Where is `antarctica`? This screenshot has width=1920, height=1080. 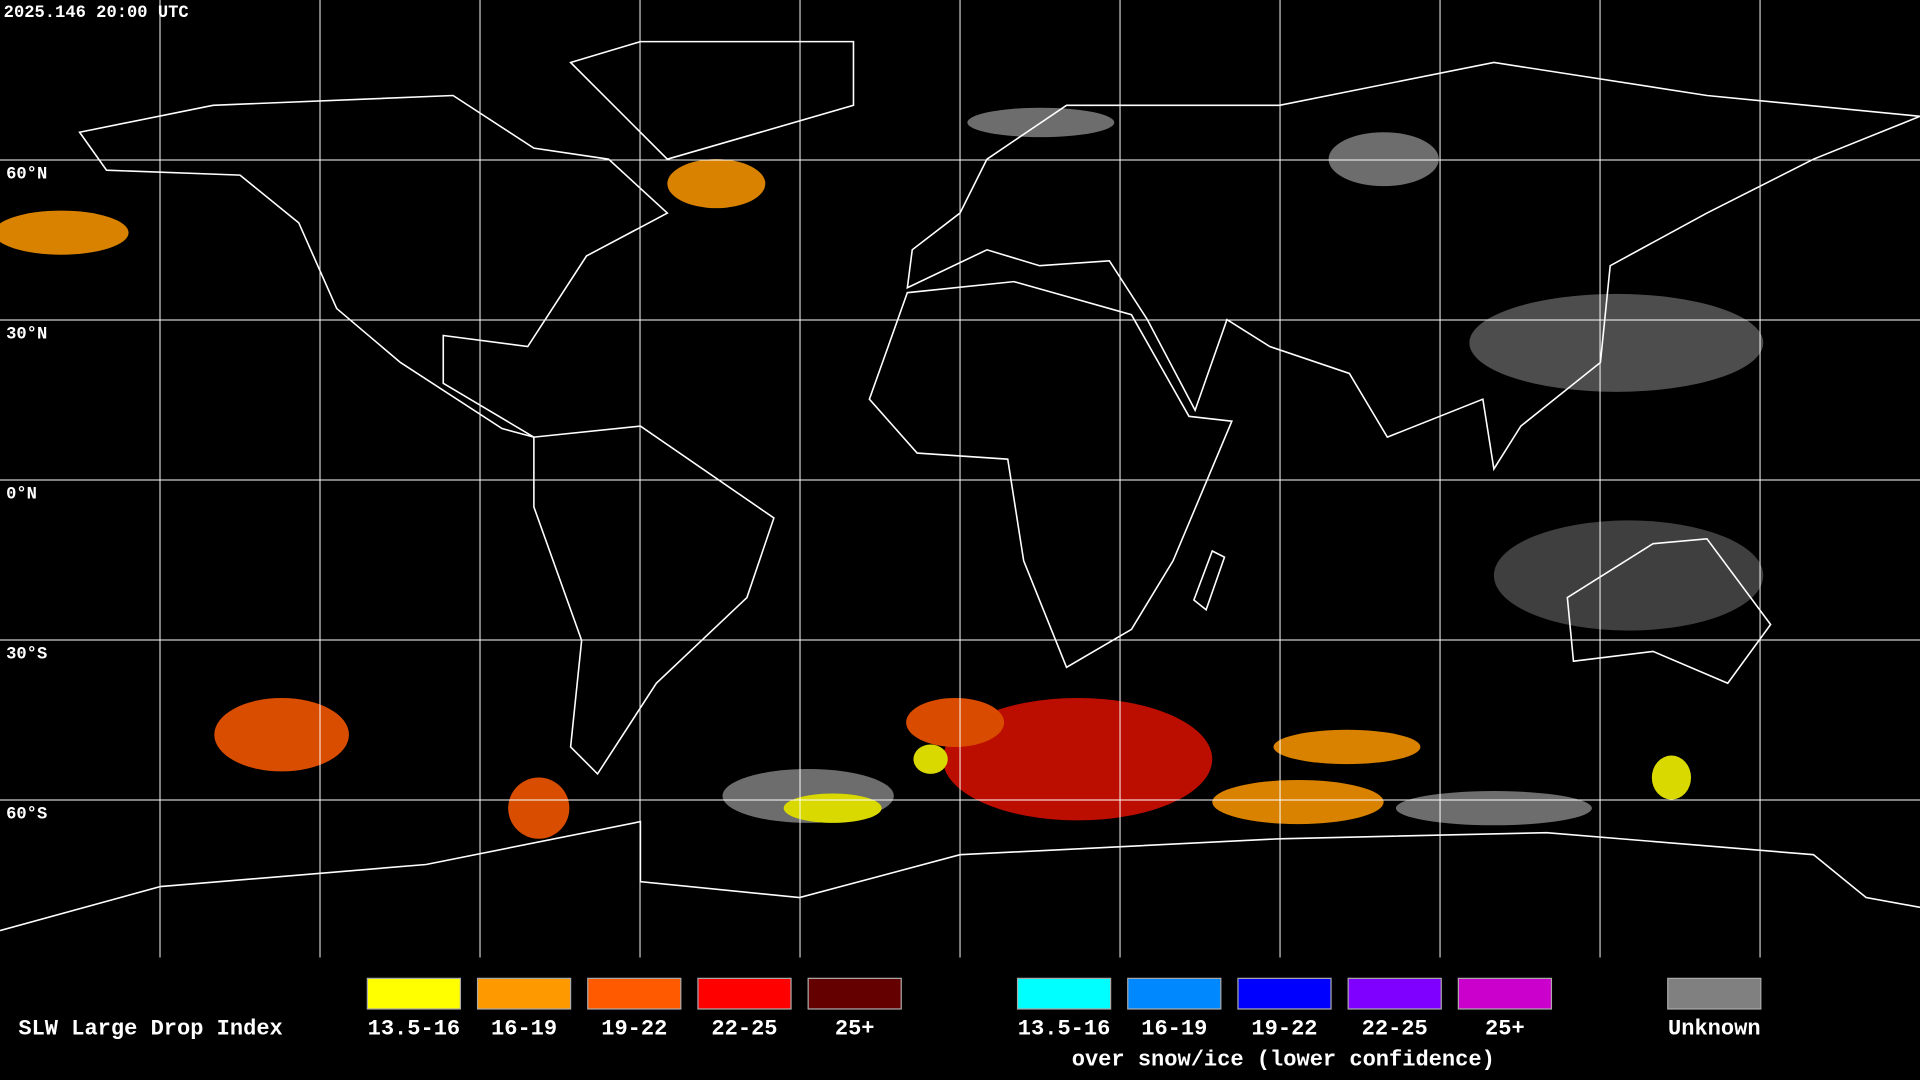 antarctica is located at coordinates (960, 876).